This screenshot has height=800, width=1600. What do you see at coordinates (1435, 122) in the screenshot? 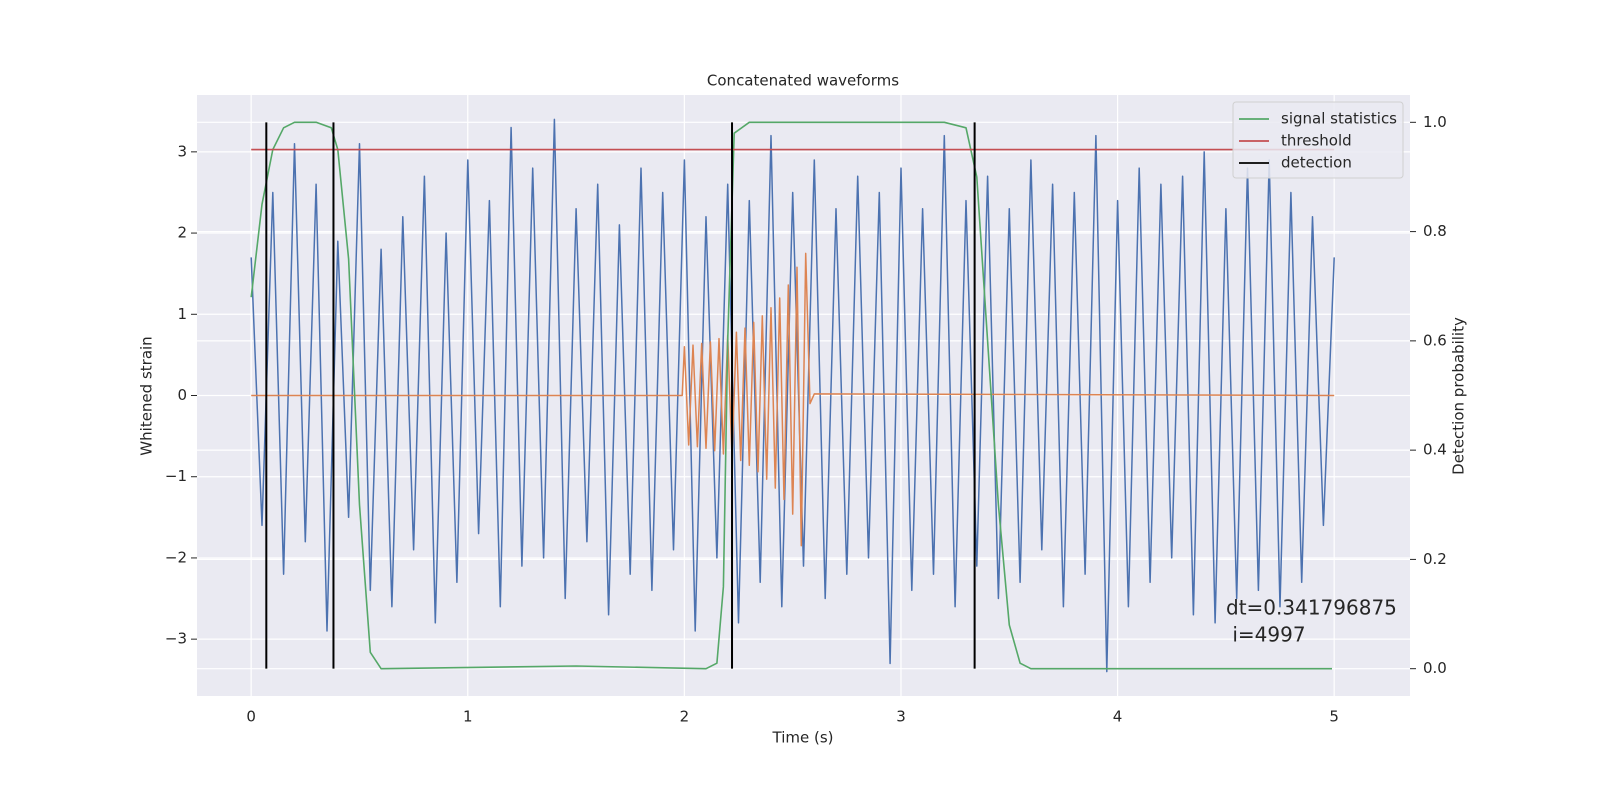
I see `y2-tick-label: 1.0` at bounding box center [1435, 122].